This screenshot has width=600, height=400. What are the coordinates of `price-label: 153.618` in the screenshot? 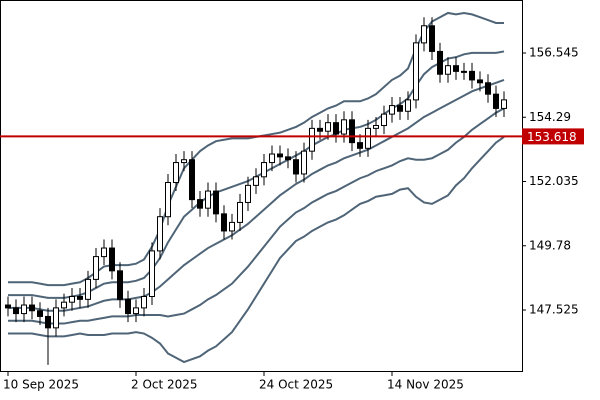 It's located at (552, 137).